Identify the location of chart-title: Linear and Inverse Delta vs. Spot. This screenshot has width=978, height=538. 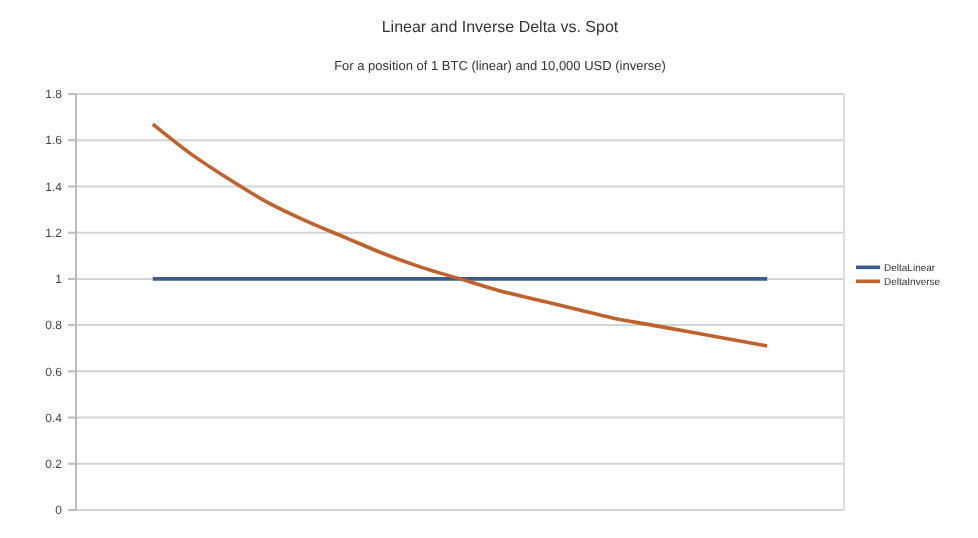
(500, 27).